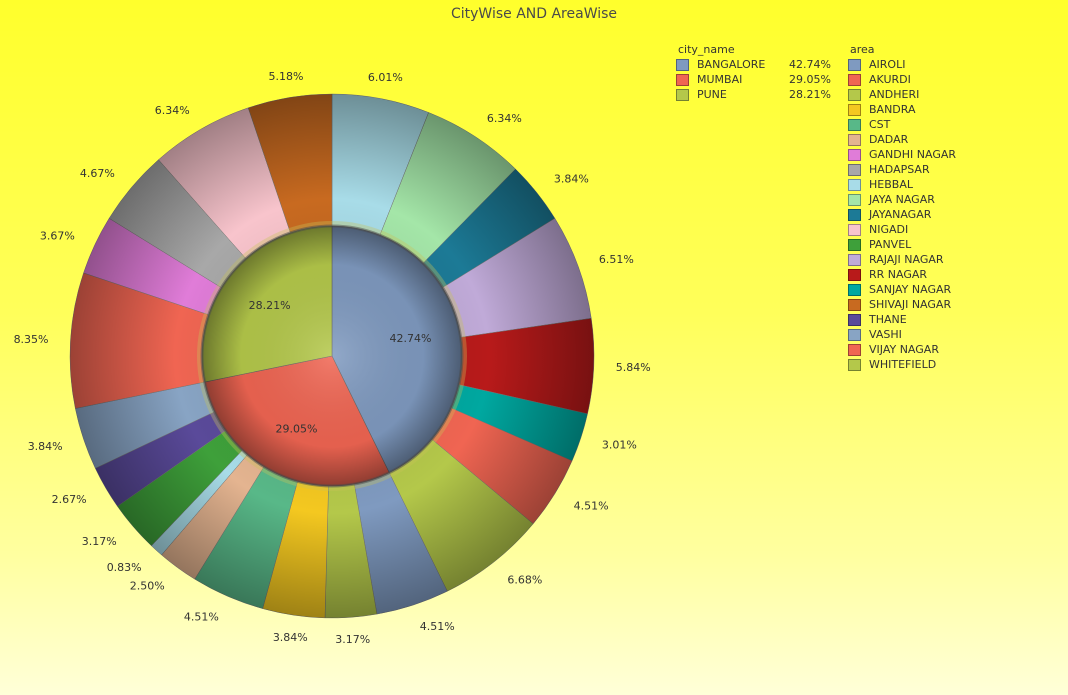  What do you see at coordinates (898, 274) in the screenshot?
I see `legend-label: RR NAGAR` at bounding box center [898, 274].